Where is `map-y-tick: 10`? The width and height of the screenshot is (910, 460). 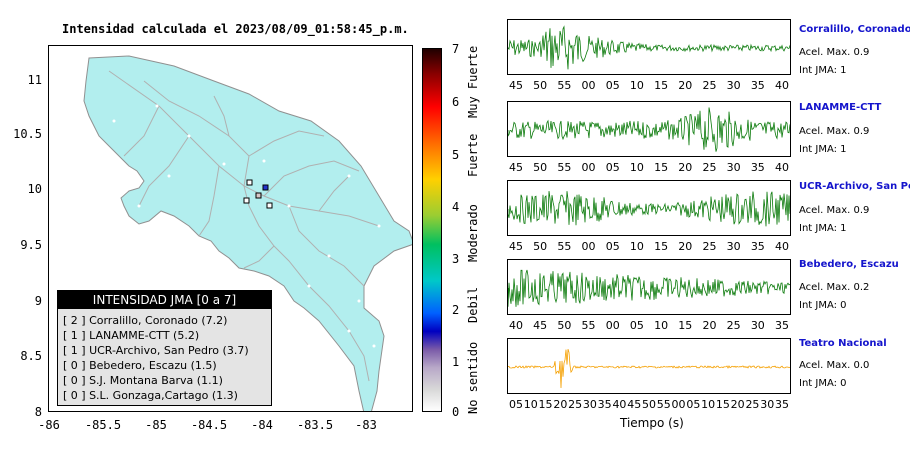
map-y-tick: 10 is located at coordinates (34, 189).